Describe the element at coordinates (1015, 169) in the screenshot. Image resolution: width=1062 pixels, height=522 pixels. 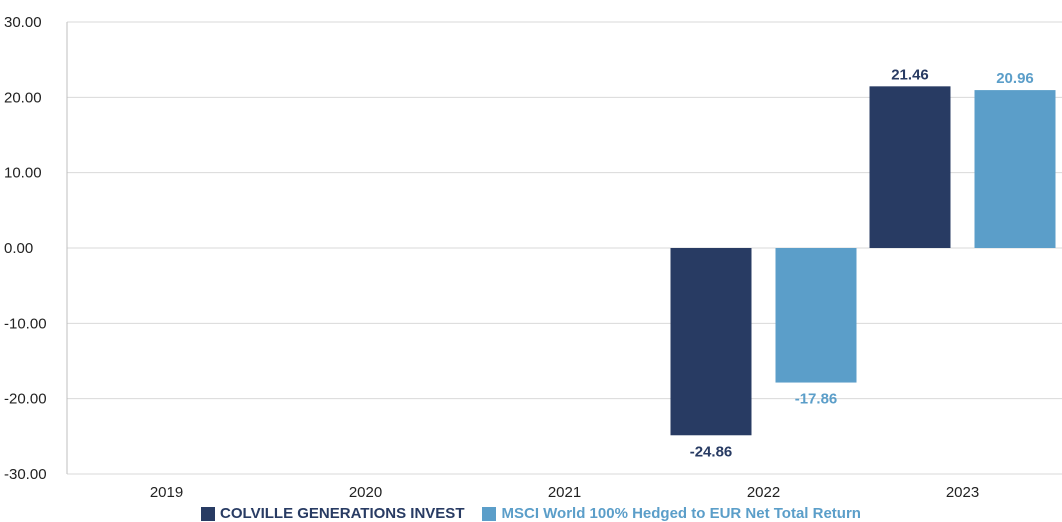
I see `bar-msci-2023` at that location.